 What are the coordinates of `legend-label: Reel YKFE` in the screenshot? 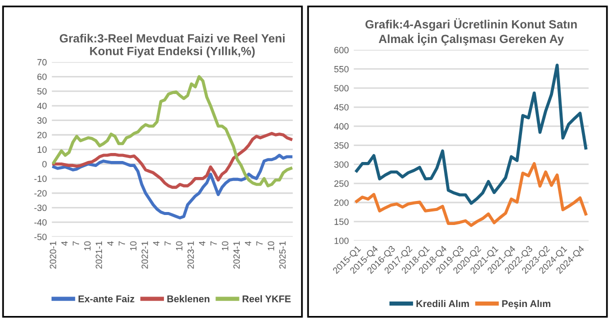 It's located at (266, 298).